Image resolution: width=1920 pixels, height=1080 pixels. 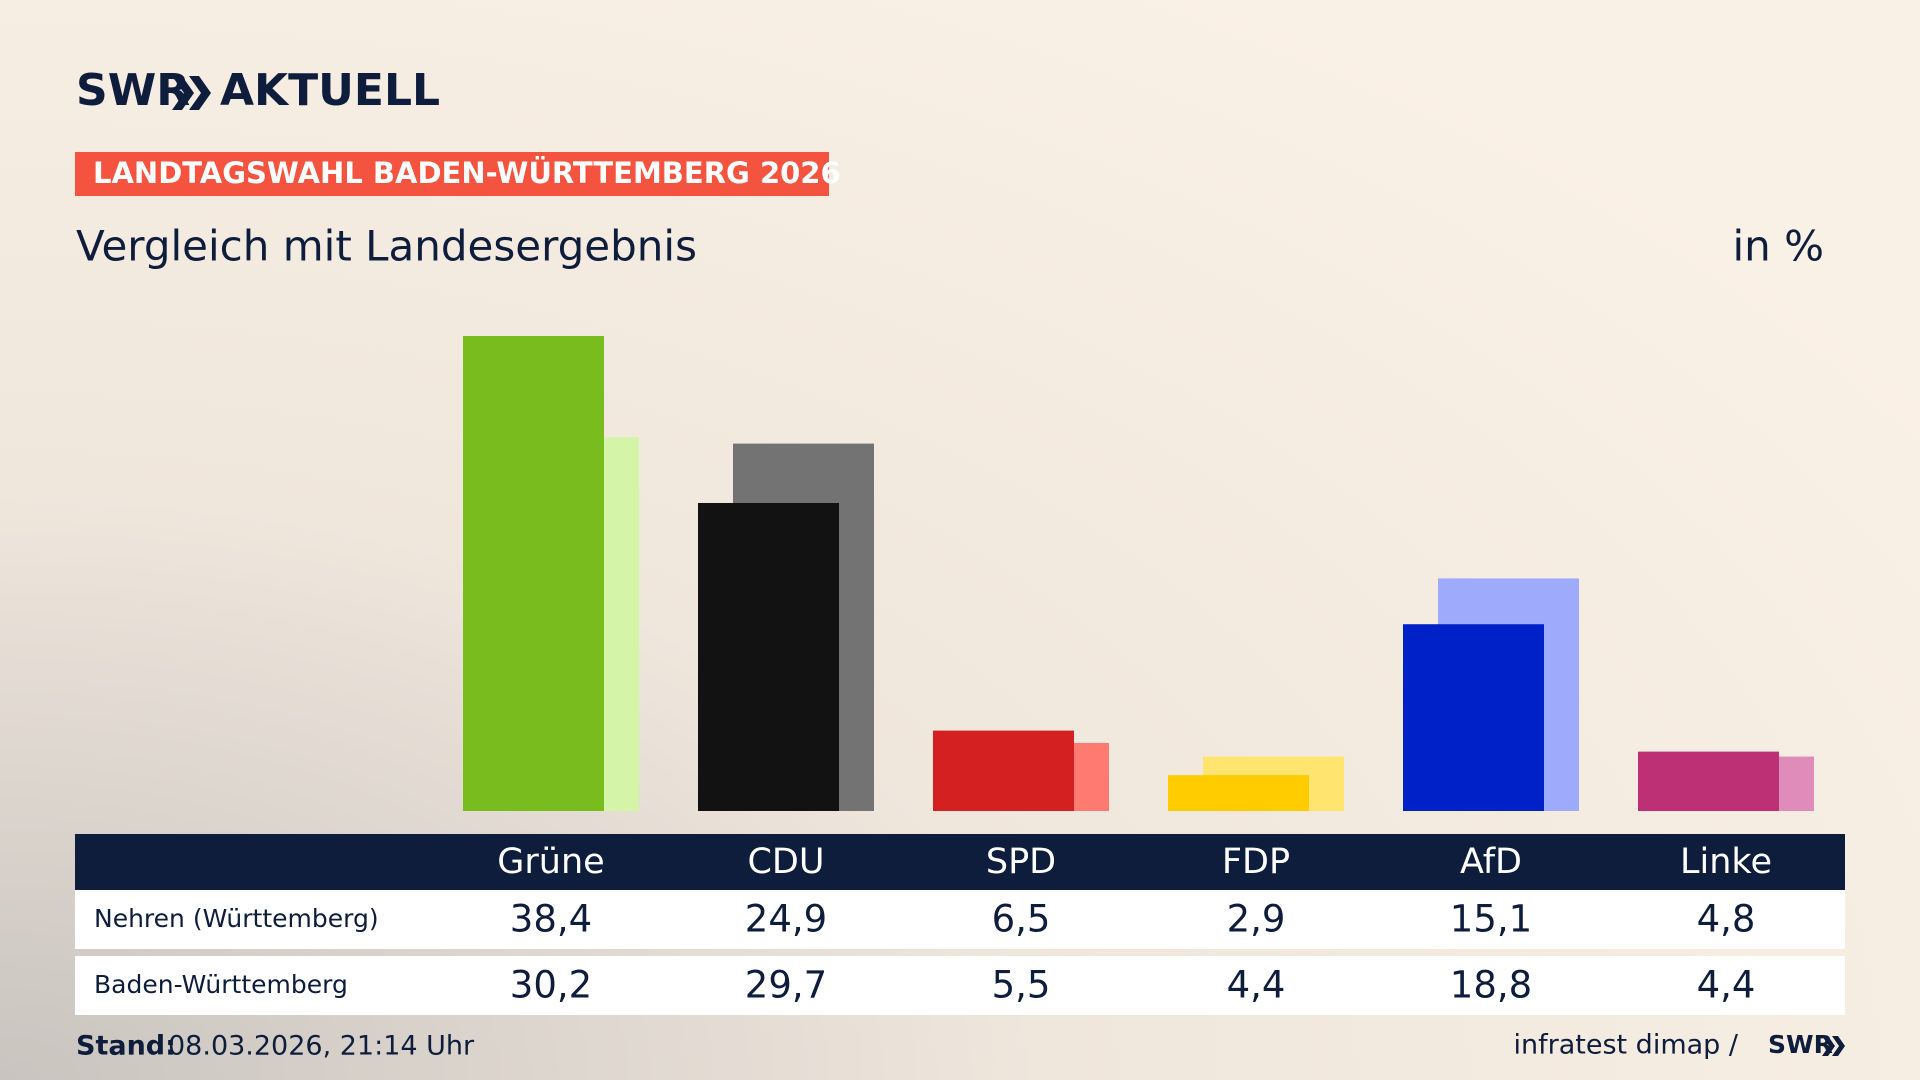 I want to click on table-header, so click(x=960, y=862).